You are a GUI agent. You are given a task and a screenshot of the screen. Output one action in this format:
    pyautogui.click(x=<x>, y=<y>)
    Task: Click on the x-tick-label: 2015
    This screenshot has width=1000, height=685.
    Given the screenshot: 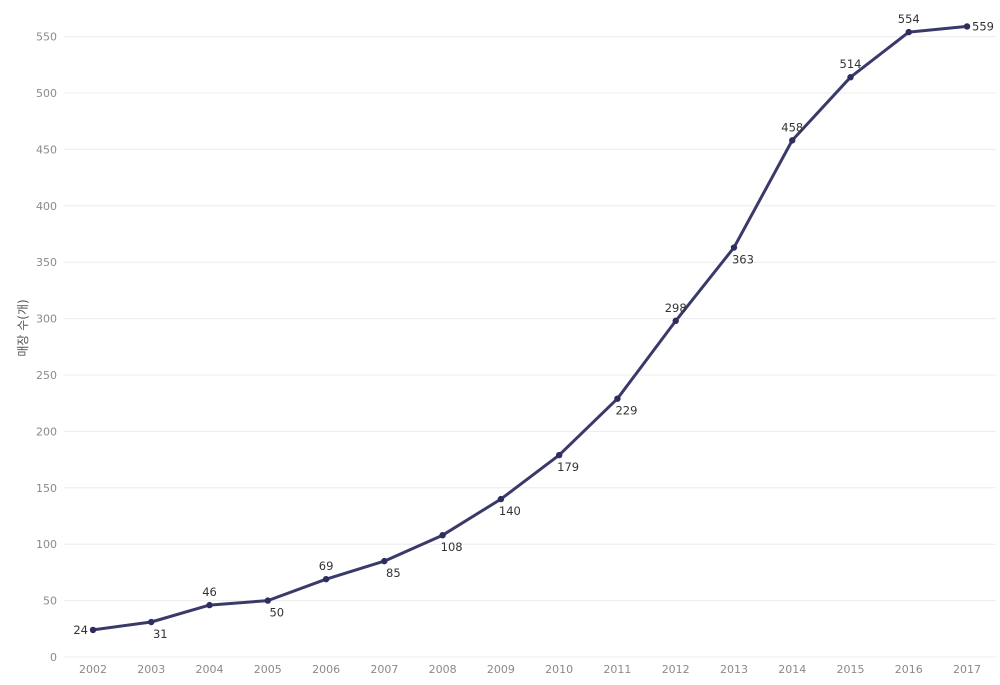 What is the action you would take?
    pyautogui.click(x=851, y=669)
    